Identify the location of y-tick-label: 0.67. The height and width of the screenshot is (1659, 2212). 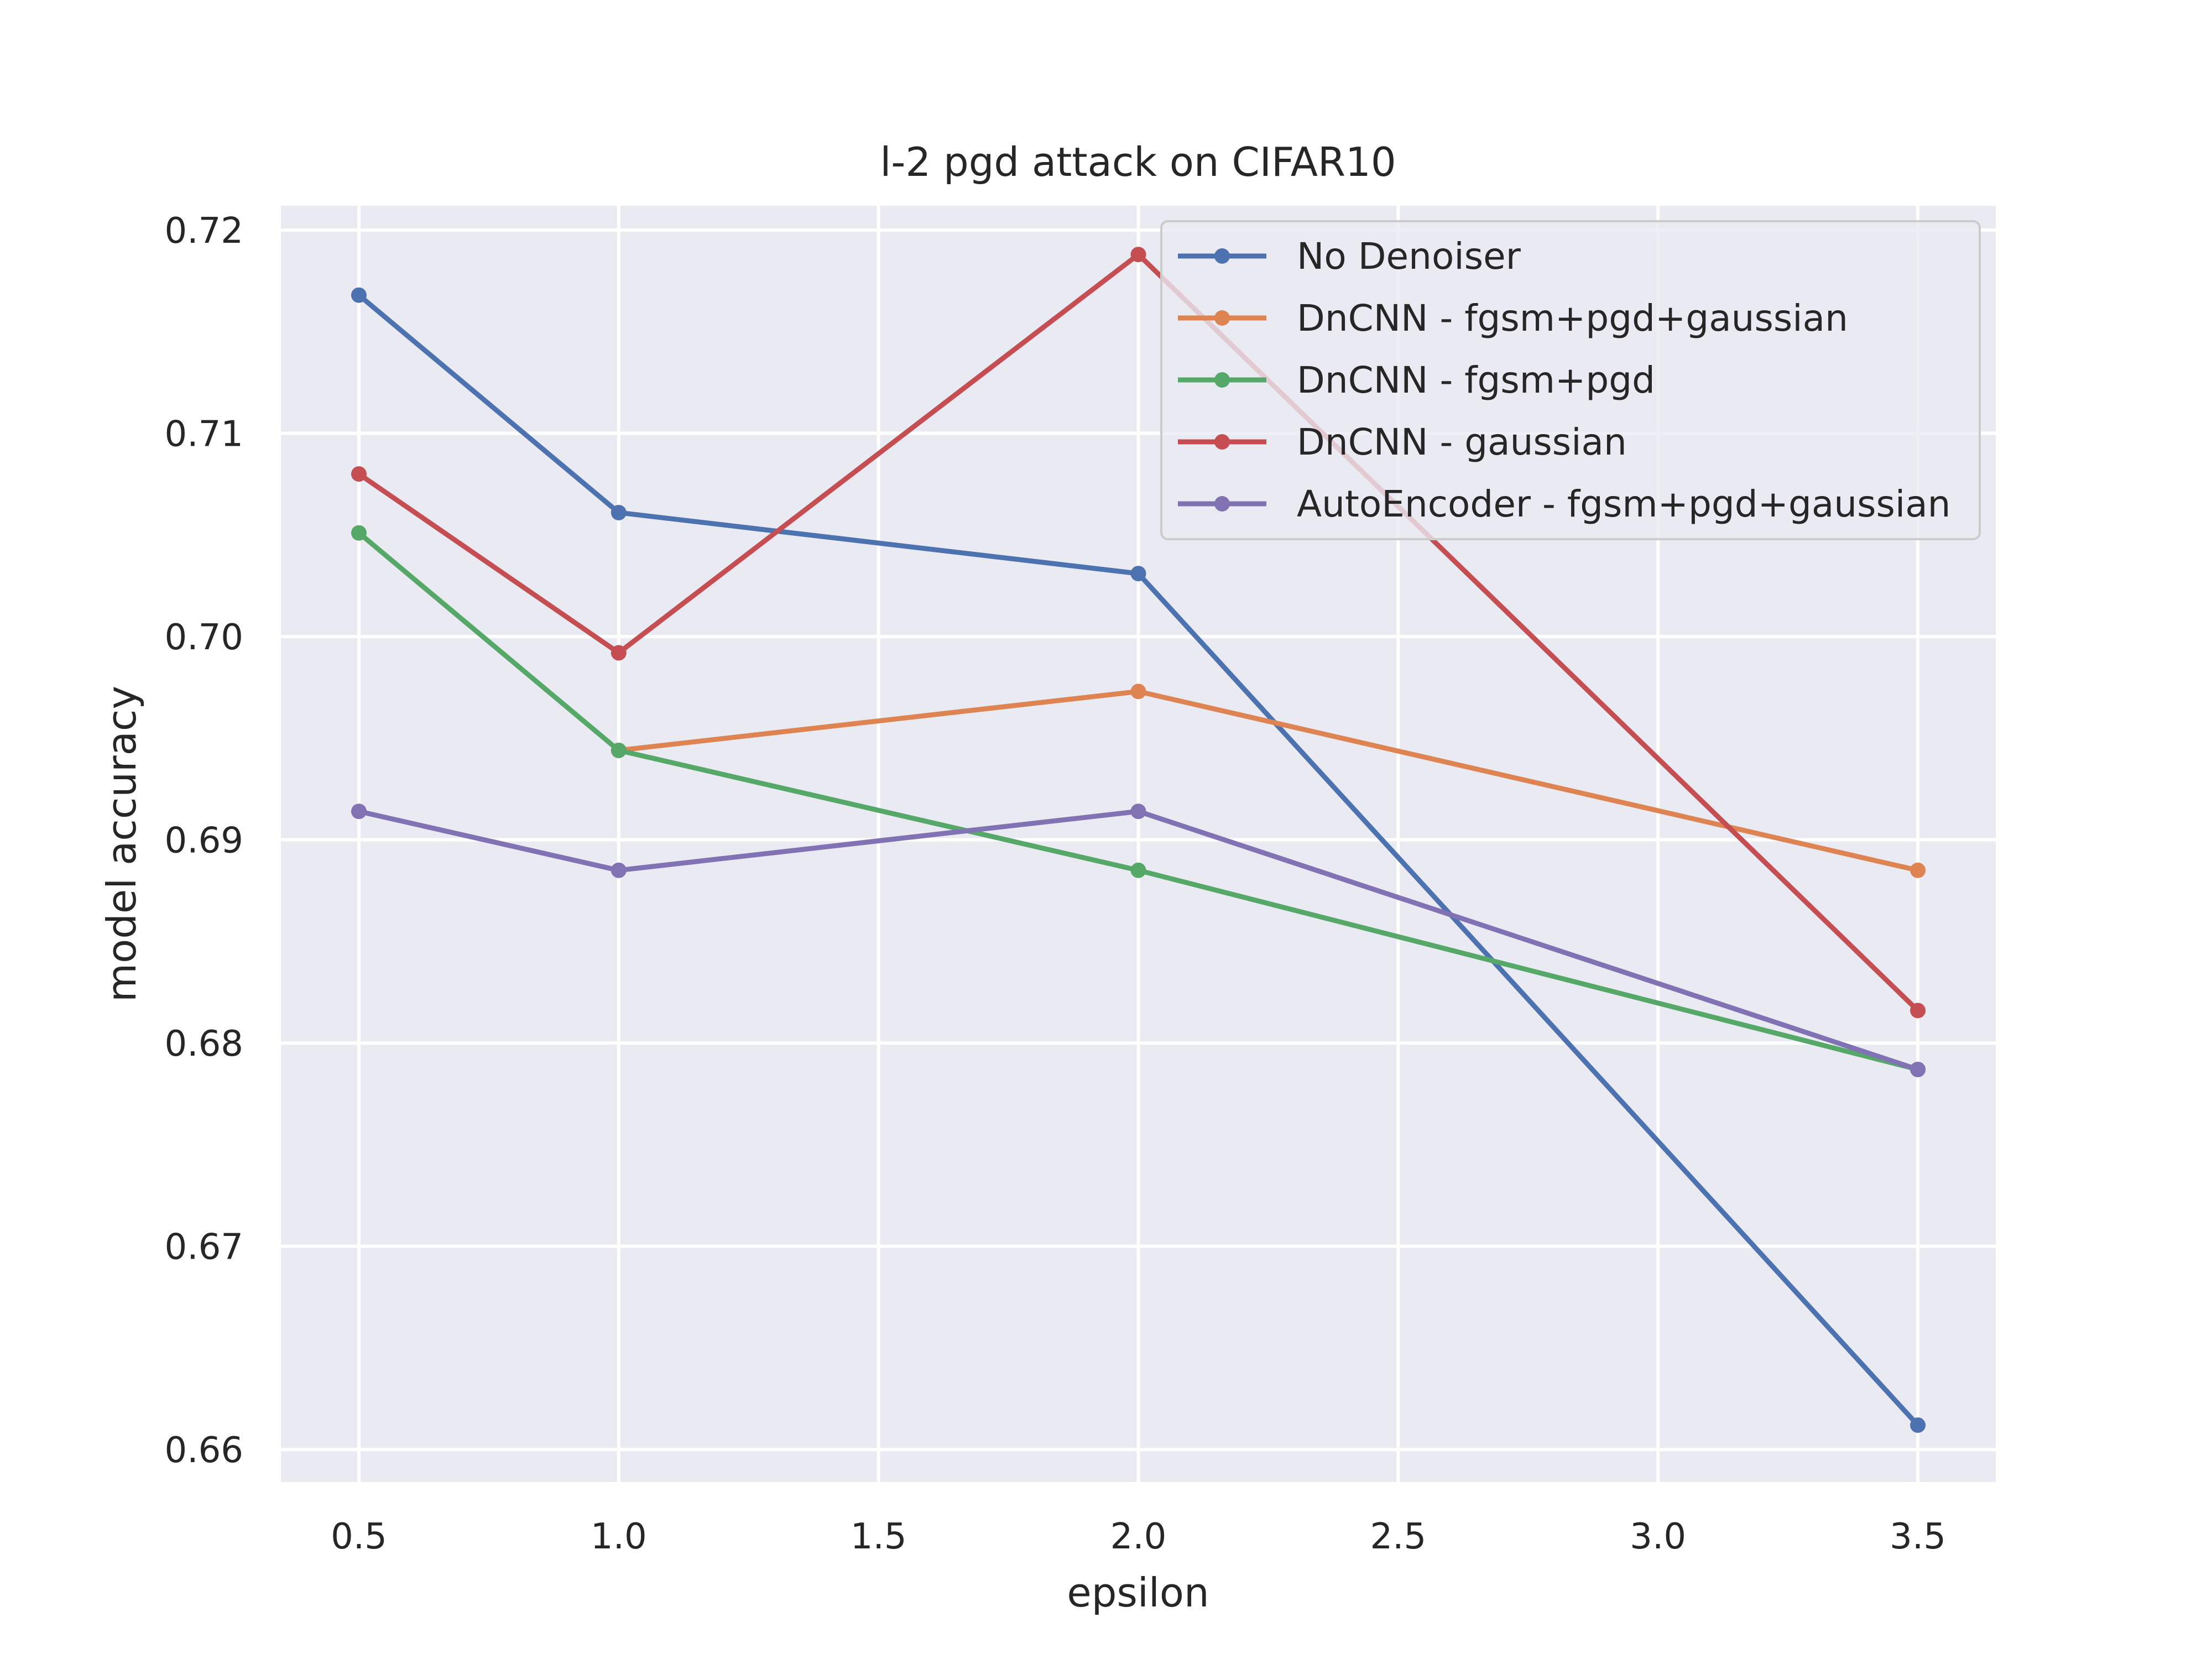
(205, 1248).